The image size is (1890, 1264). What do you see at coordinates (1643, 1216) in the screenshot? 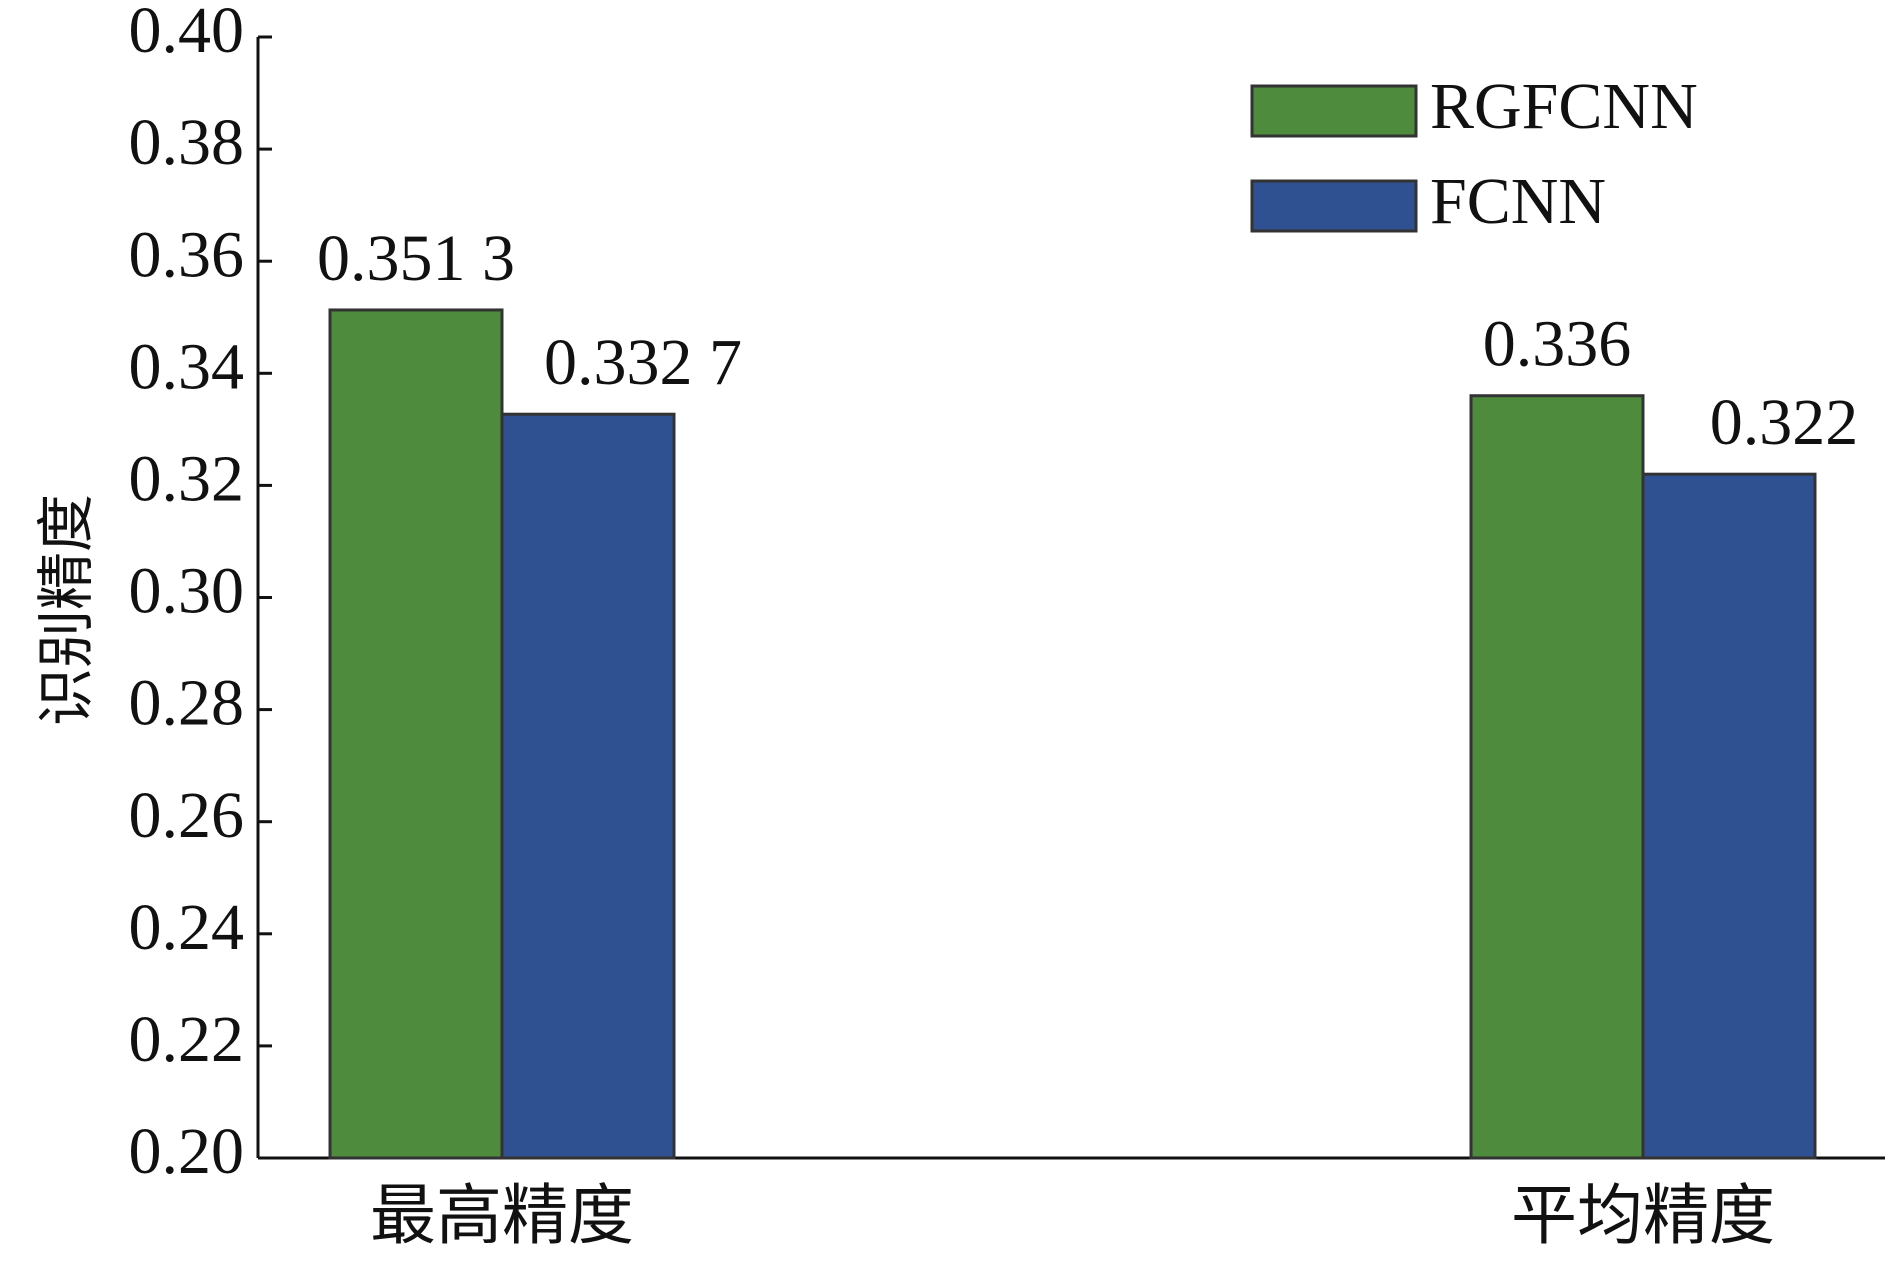
I see `category-label-1: 平均精度` at bounding box center [1643, 1216].